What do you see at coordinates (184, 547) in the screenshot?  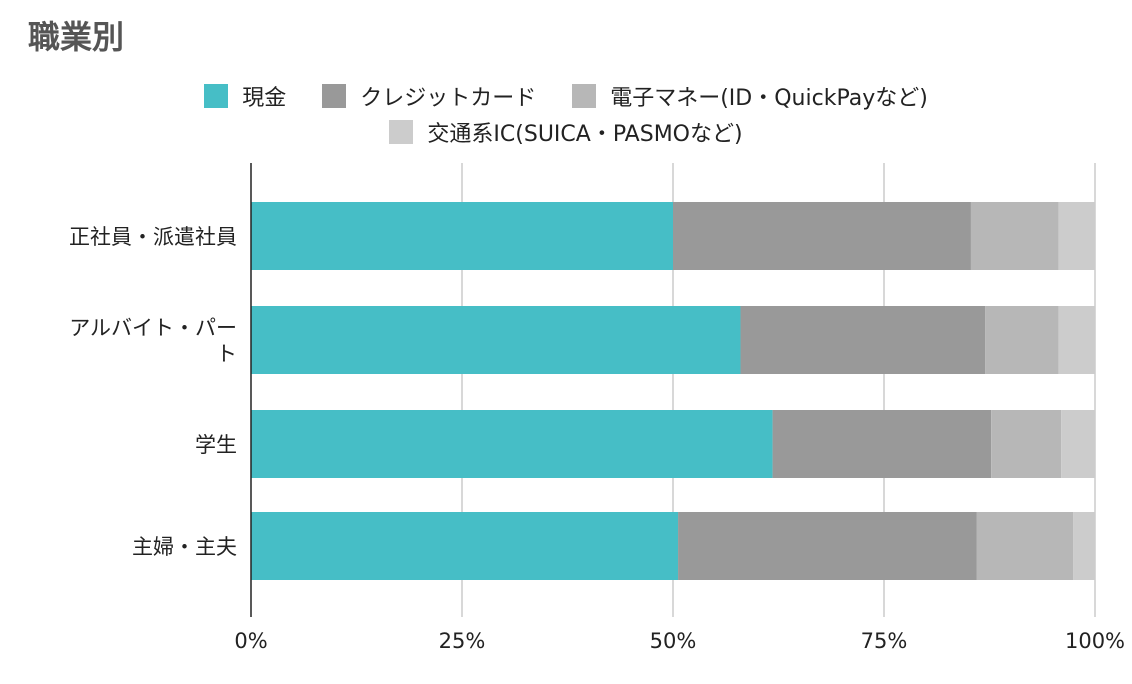 I see `y-category-label: 主婦・主夫` at bounding box center [184, 547].